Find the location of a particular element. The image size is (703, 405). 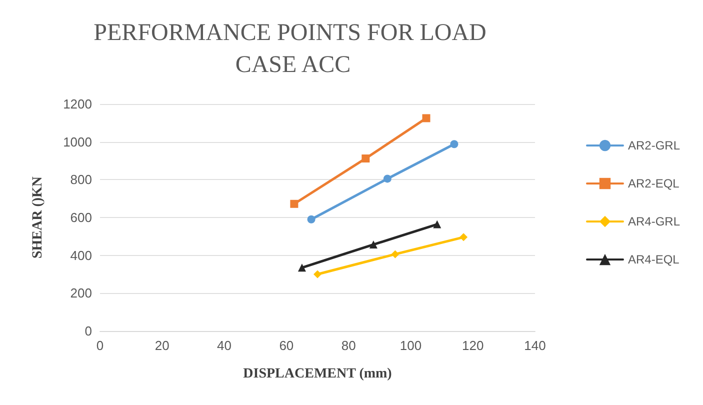

y-tick-label: 1000 is located at coordinates (77, 142).